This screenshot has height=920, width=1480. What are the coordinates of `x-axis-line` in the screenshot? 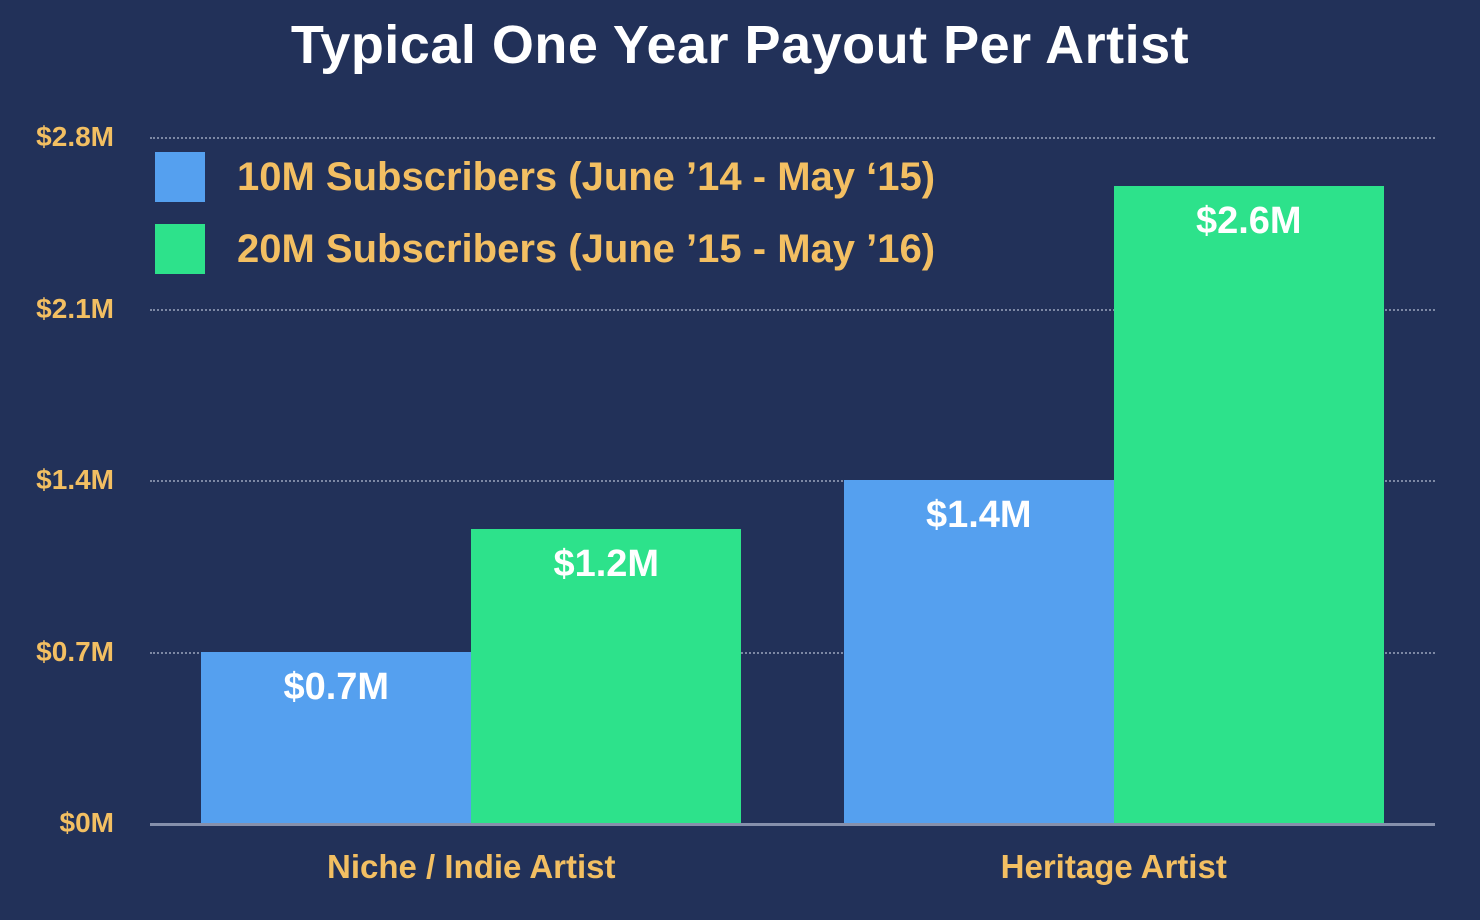 It's located at (792, 824).